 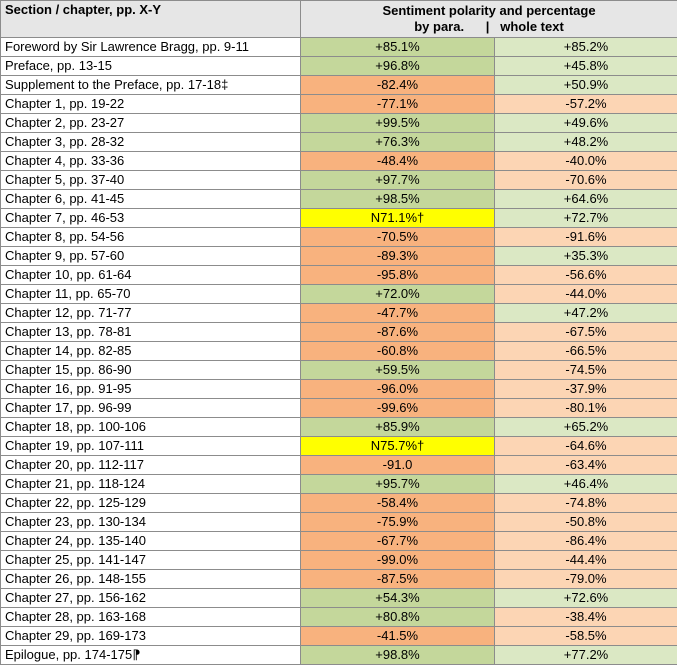 What do you see at coordinates (585, 579) in the screenshot?
I see `whole-text-value: -79.0%` at bounding box center [585, 579].